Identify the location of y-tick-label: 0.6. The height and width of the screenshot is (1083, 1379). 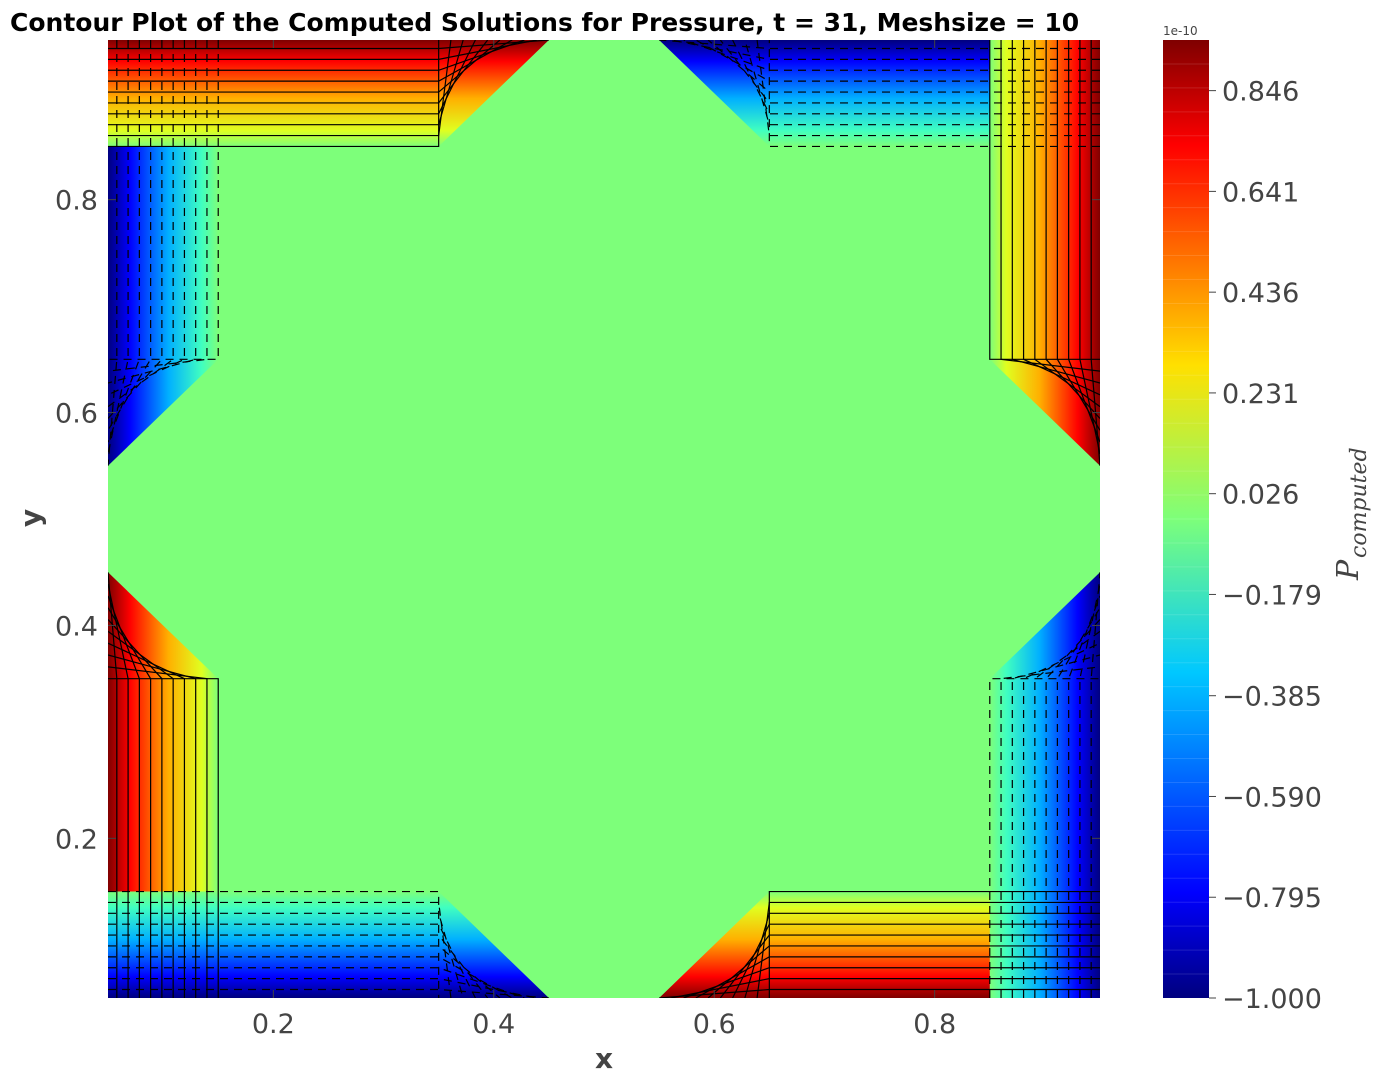
(76, 414).